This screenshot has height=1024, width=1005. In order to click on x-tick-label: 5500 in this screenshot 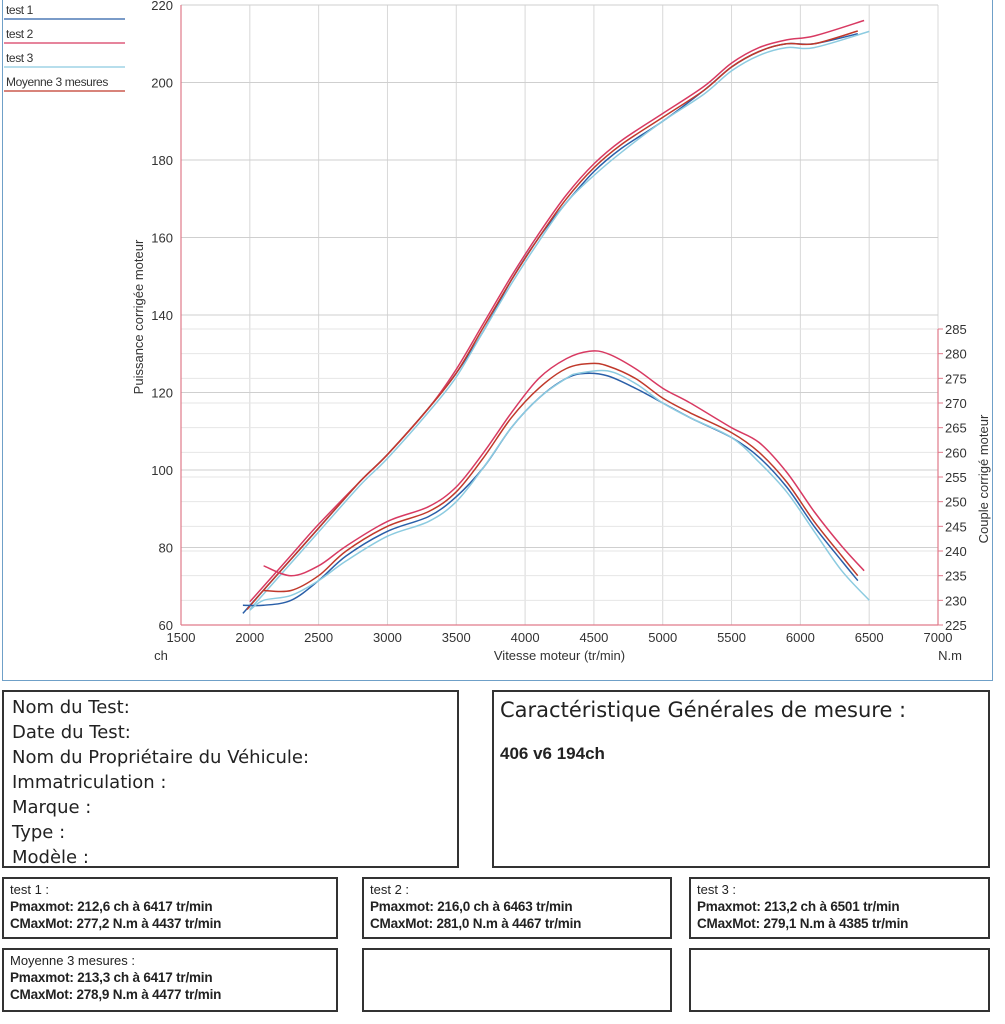, I will do `click(731, 637)`.